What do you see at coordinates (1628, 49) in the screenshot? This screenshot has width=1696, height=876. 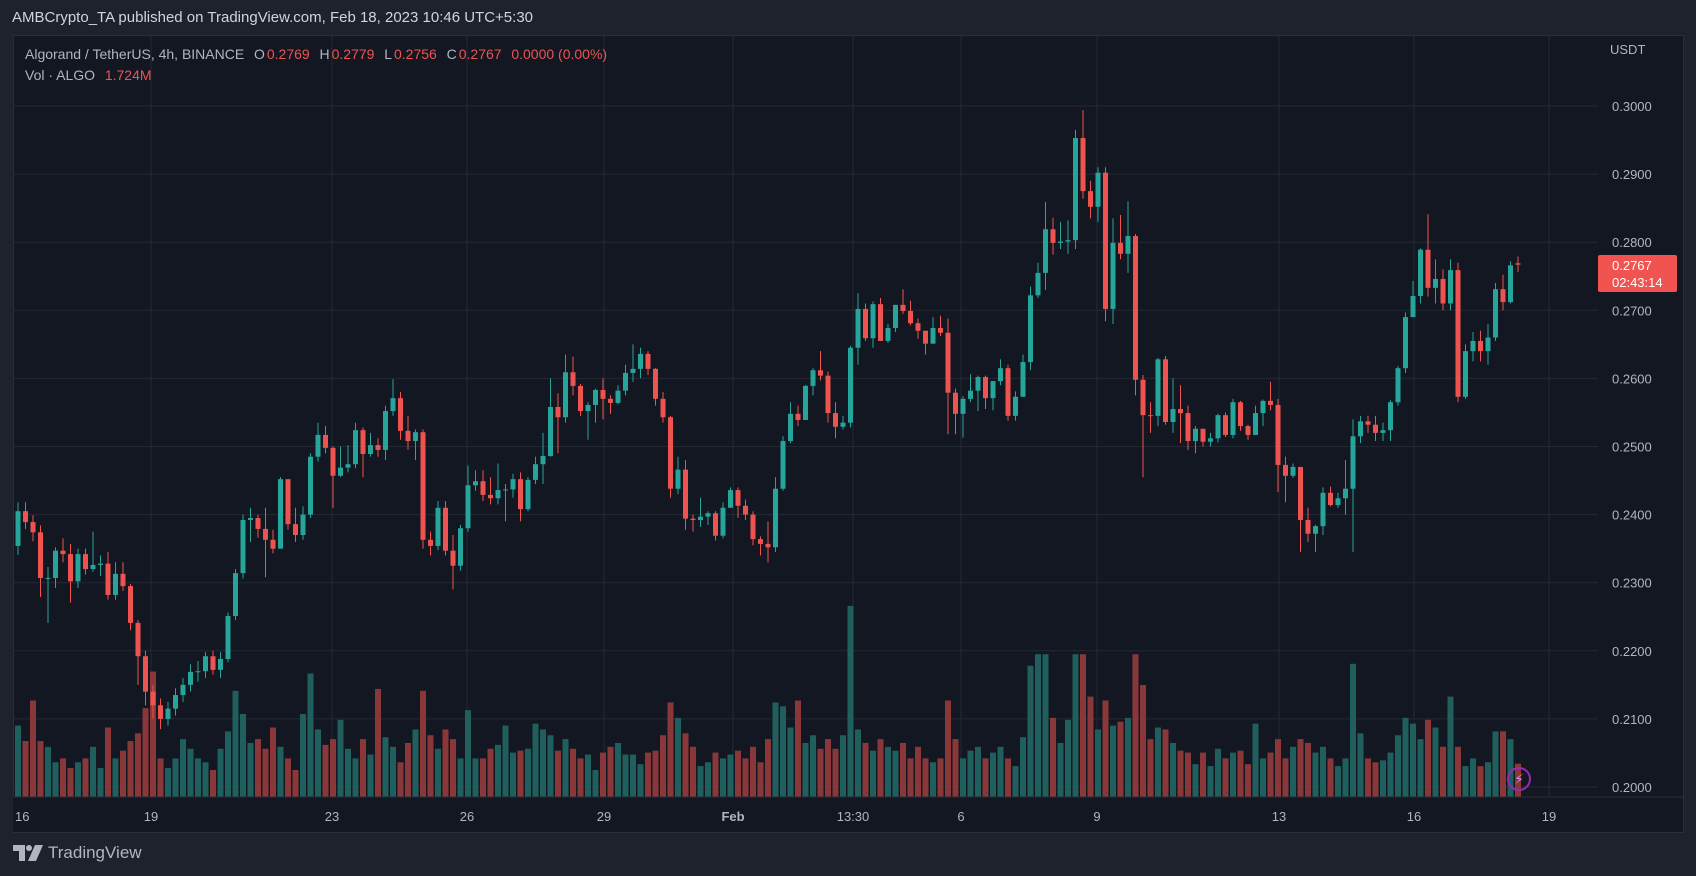 I see `currency-label: USDT` at bounding box center [1628, 49].